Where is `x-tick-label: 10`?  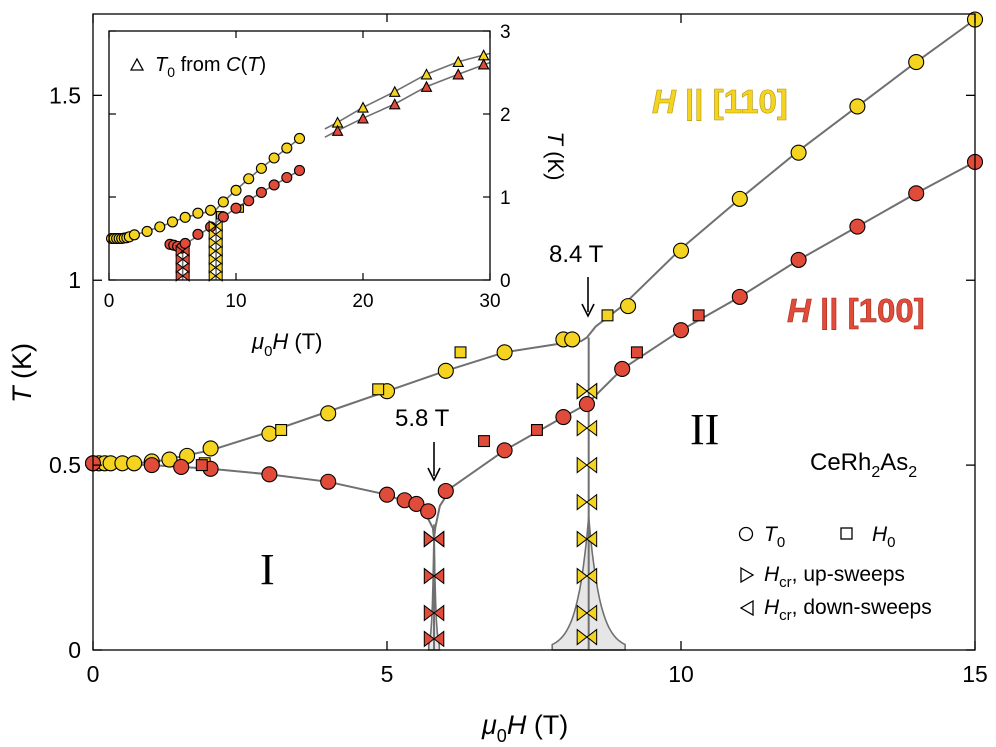
x-tick-label: 10 is located at coordinates (681, 674).